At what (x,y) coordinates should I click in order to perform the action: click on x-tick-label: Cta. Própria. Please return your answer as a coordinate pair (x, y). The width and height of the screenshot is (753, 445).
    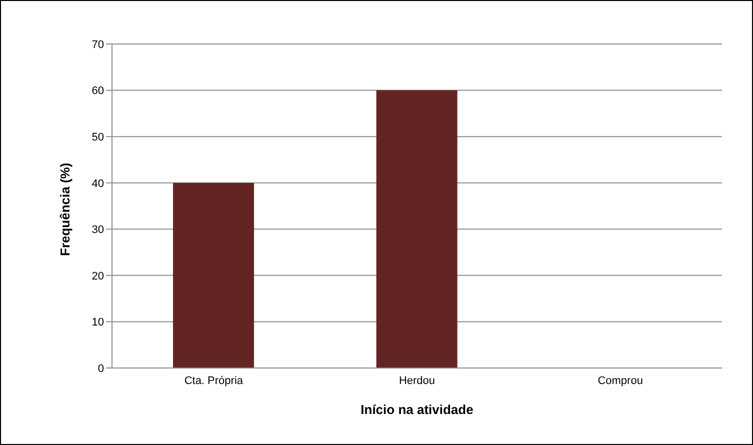
    Looking at the image, I should click on (214, 380).